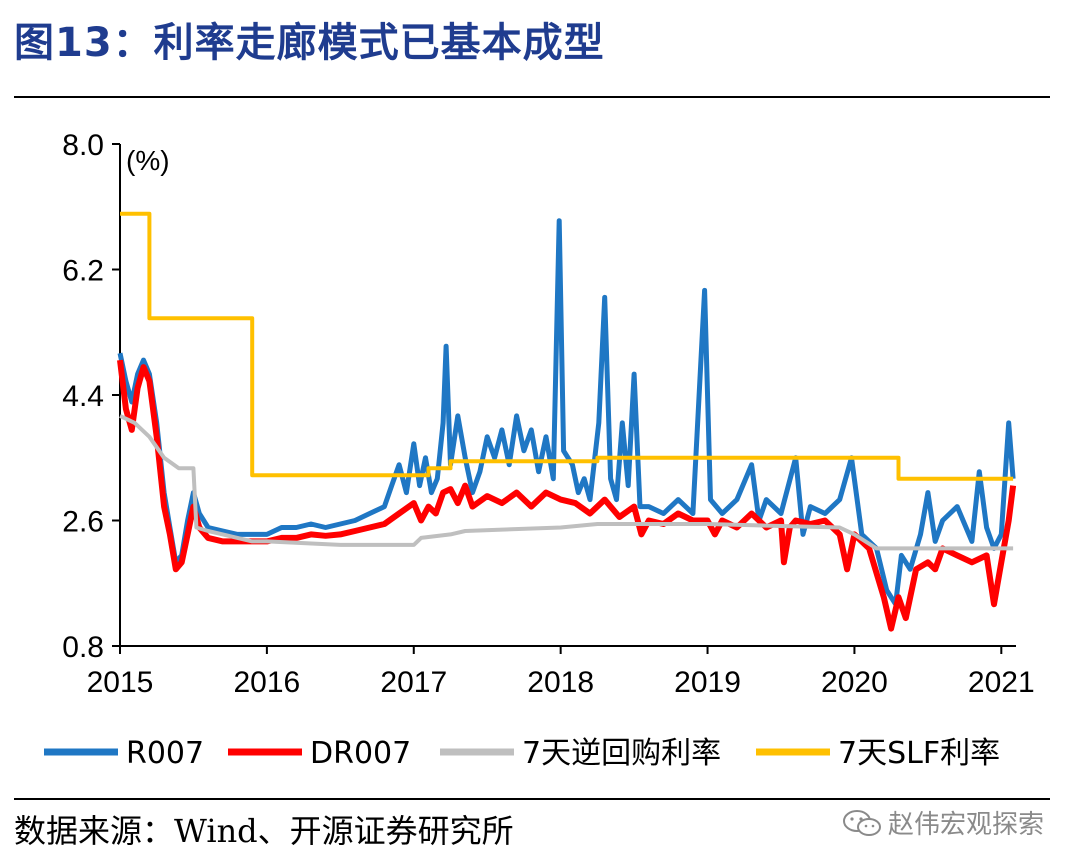 This screenshot has height=866, width=1080. What do you see at coordinates (83, 145) in the screenshot?
I see `y-tick-label: 8.0` at bounding box center [83, 145].